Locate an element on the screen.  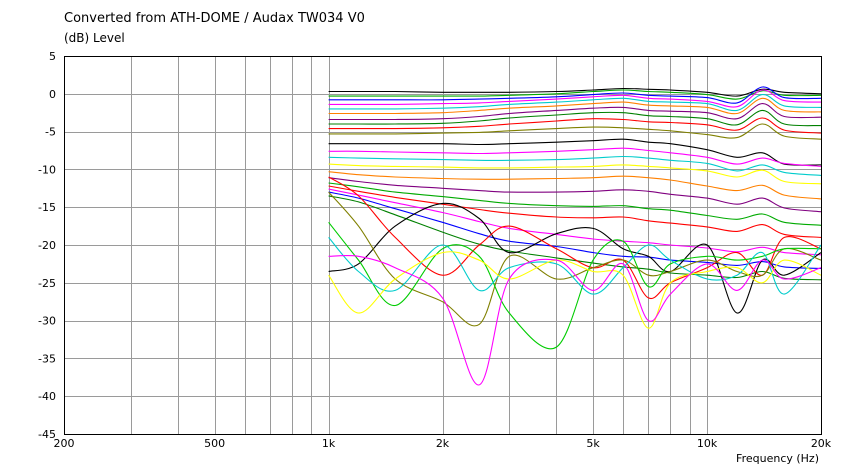
y-tick-labels: 5 0 -5 -10 -15 -20 -25 -30 -35 -40 -45 is located at coordinates (47, 245).